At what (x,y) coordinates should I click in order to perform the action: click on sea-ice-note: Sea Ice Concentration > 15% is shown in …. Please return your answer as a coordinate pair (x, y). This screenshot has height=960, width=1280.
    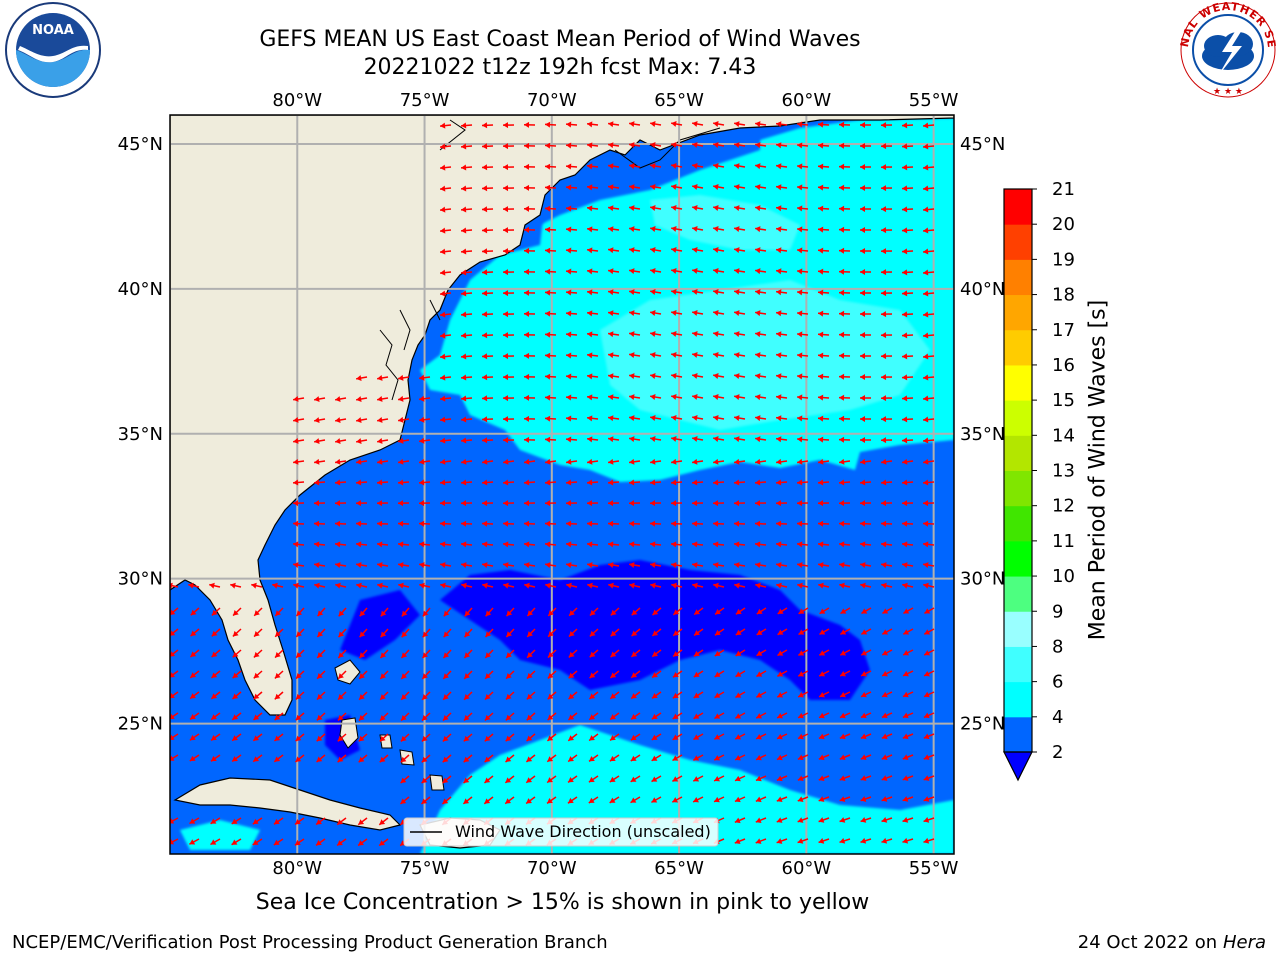
    Looking at the image, I should click on (562, 902).